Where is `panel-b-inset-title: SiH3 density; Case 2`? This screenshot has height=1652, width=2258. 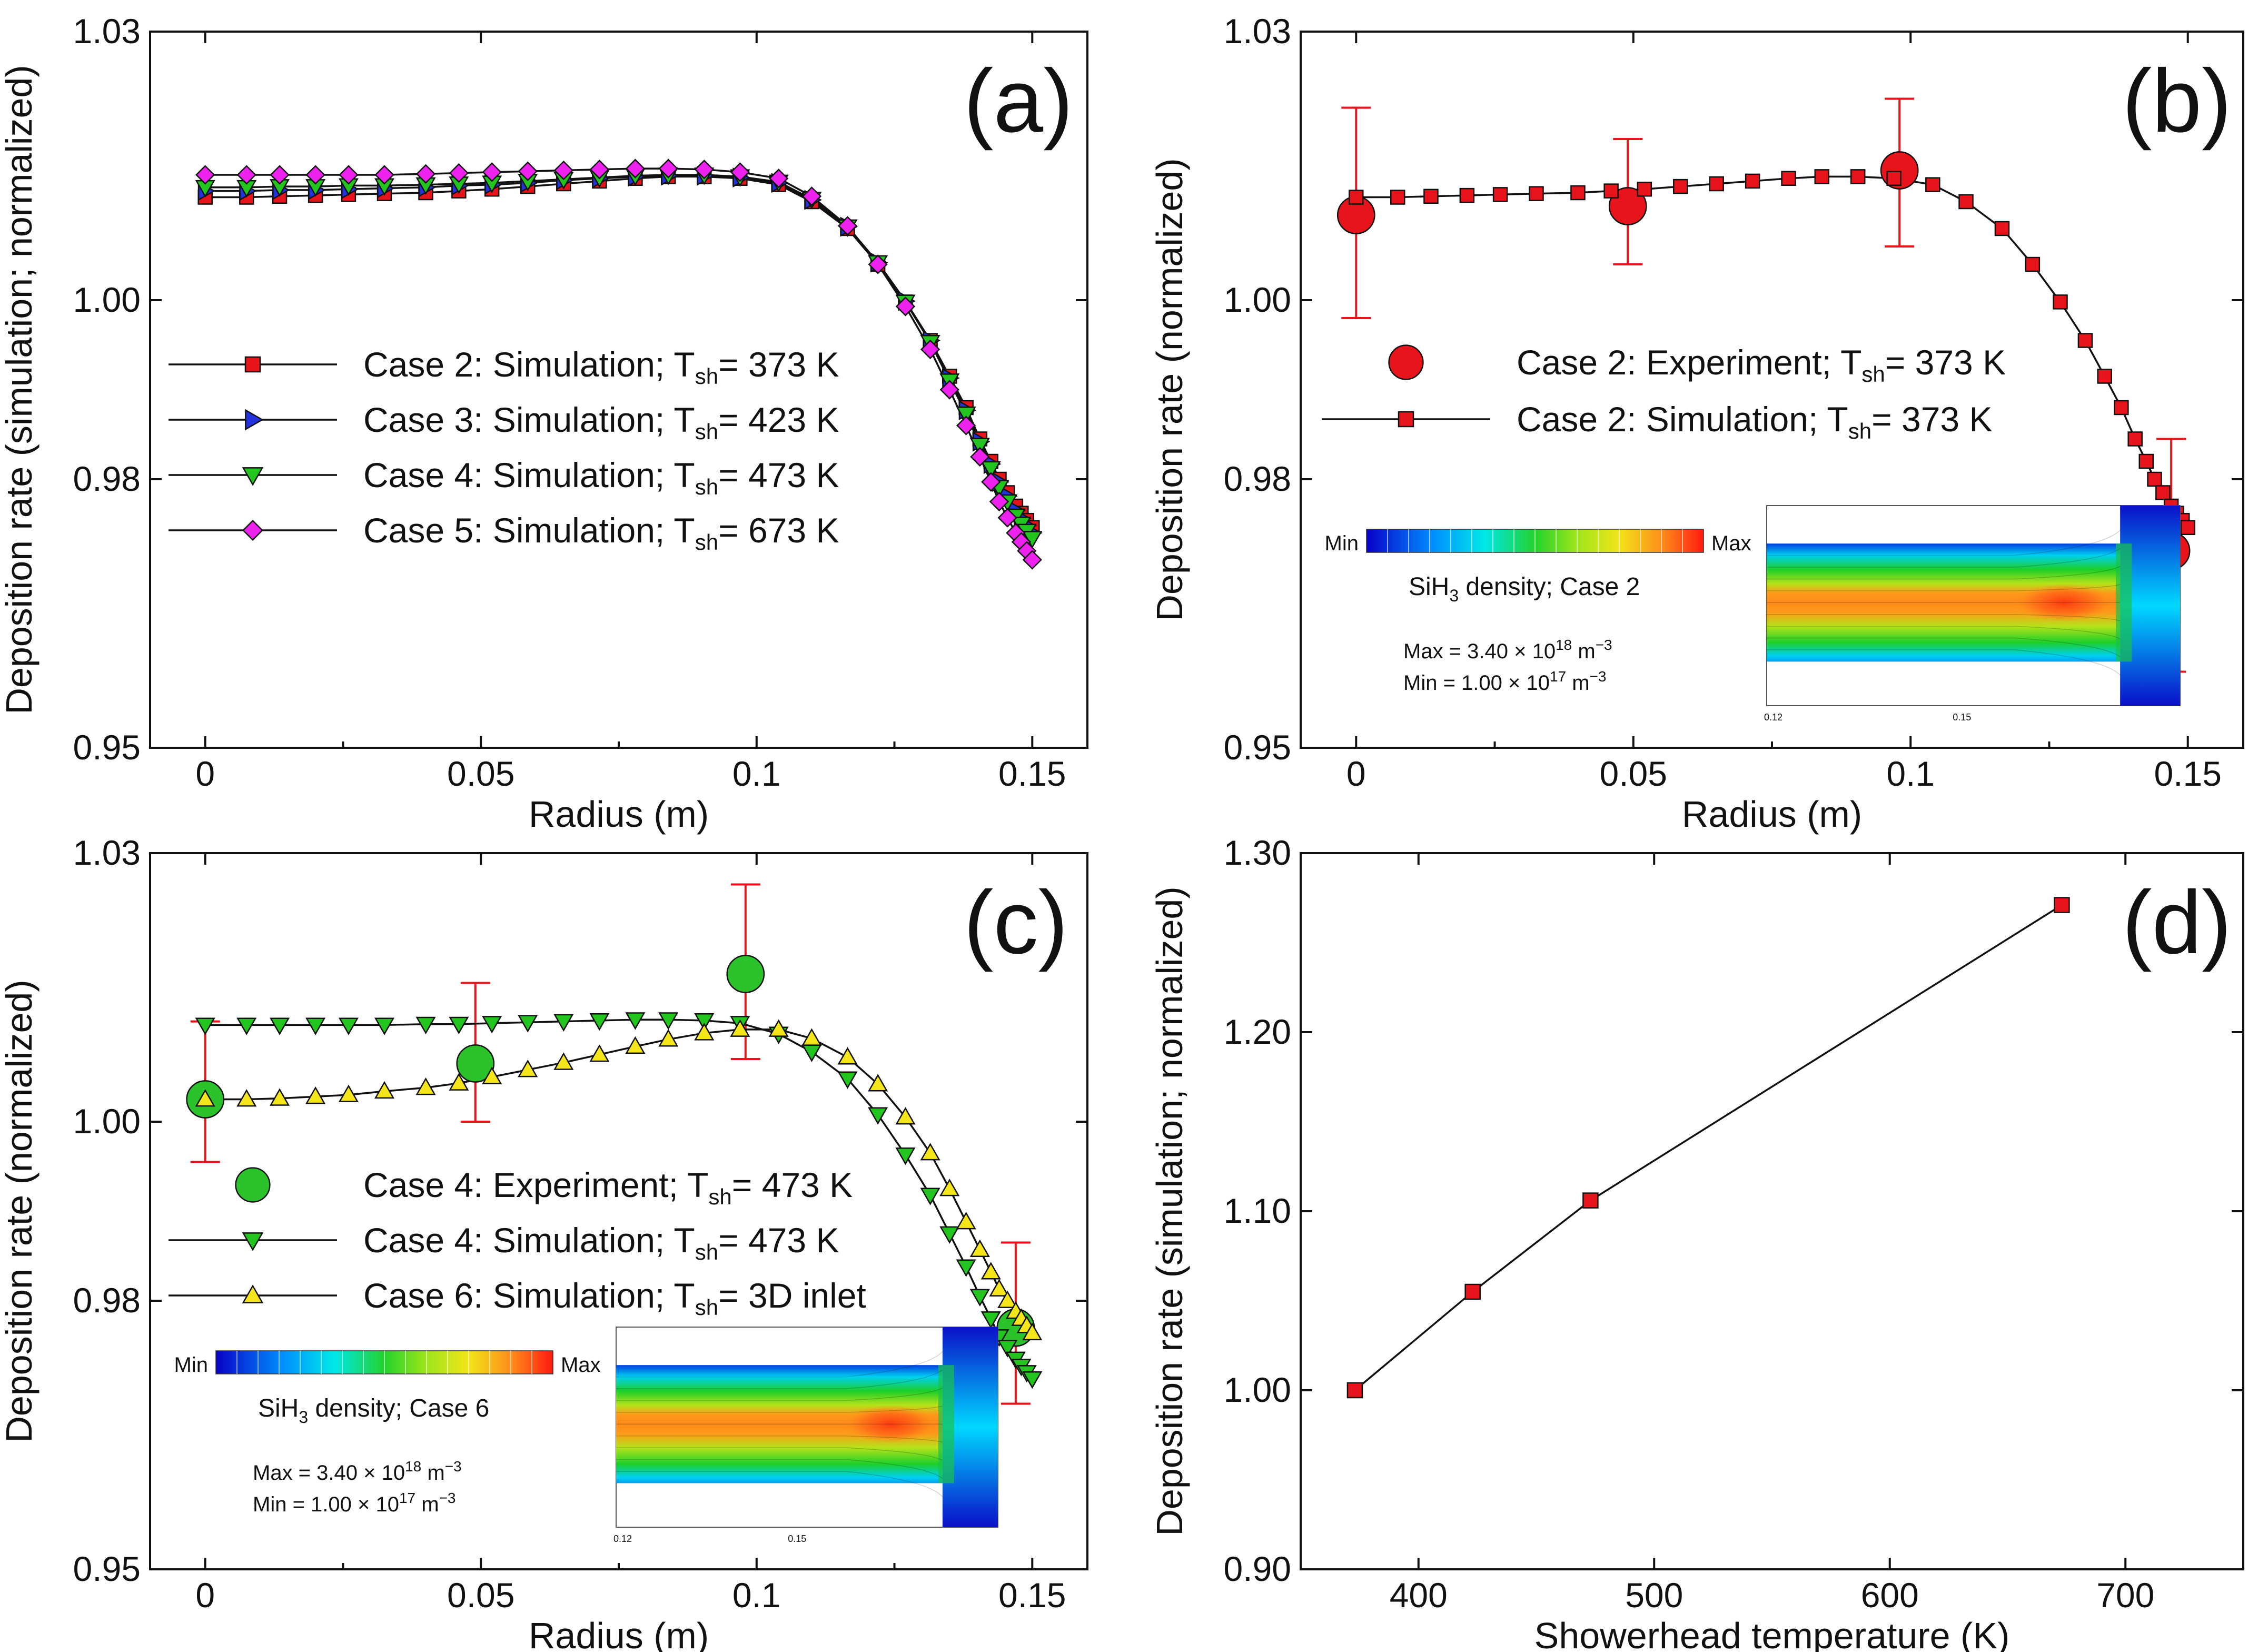
panel-b-inset-title: SiH3 density; Case 2 is located at coordinates (1524, 589).